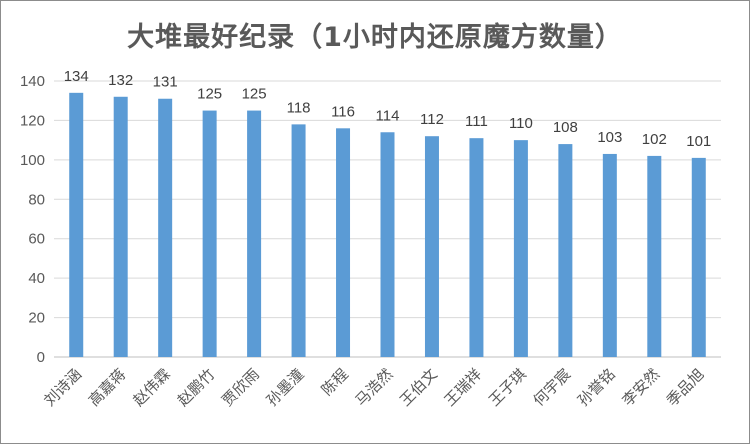  Describe the element at coordinates (432, 119) in the screenshot. I see `data-label: 112` at that location.